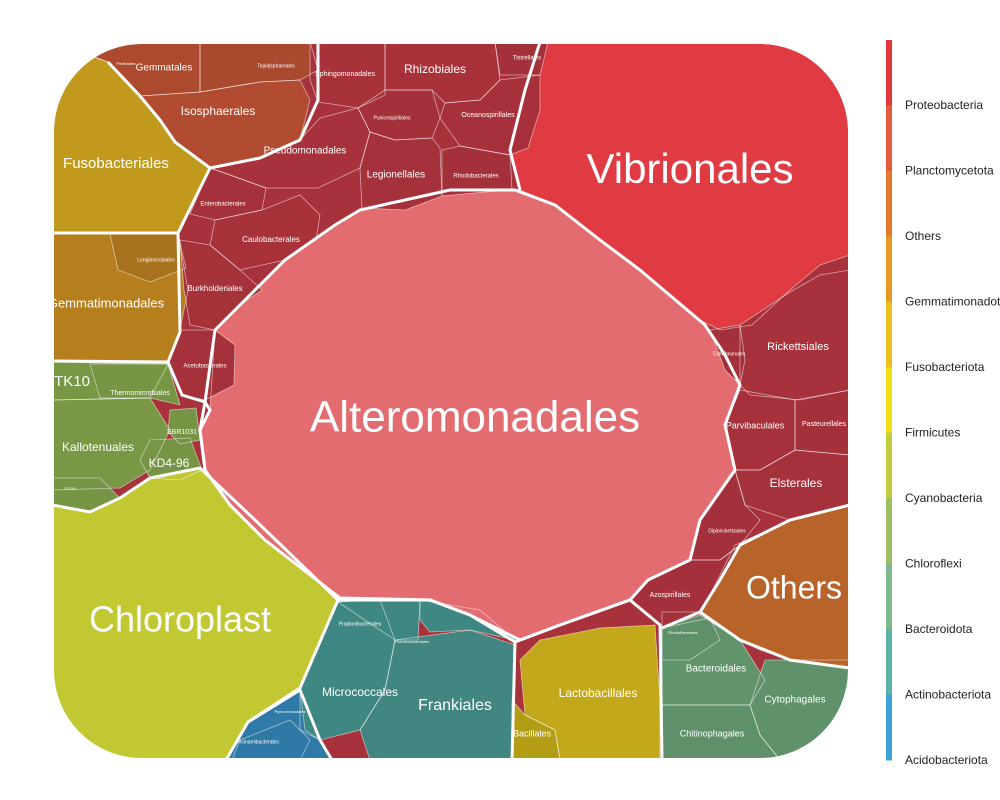 The image size is (1000, 800). I want to click on legend-label: Actinobacteriota, so click(948, 695).